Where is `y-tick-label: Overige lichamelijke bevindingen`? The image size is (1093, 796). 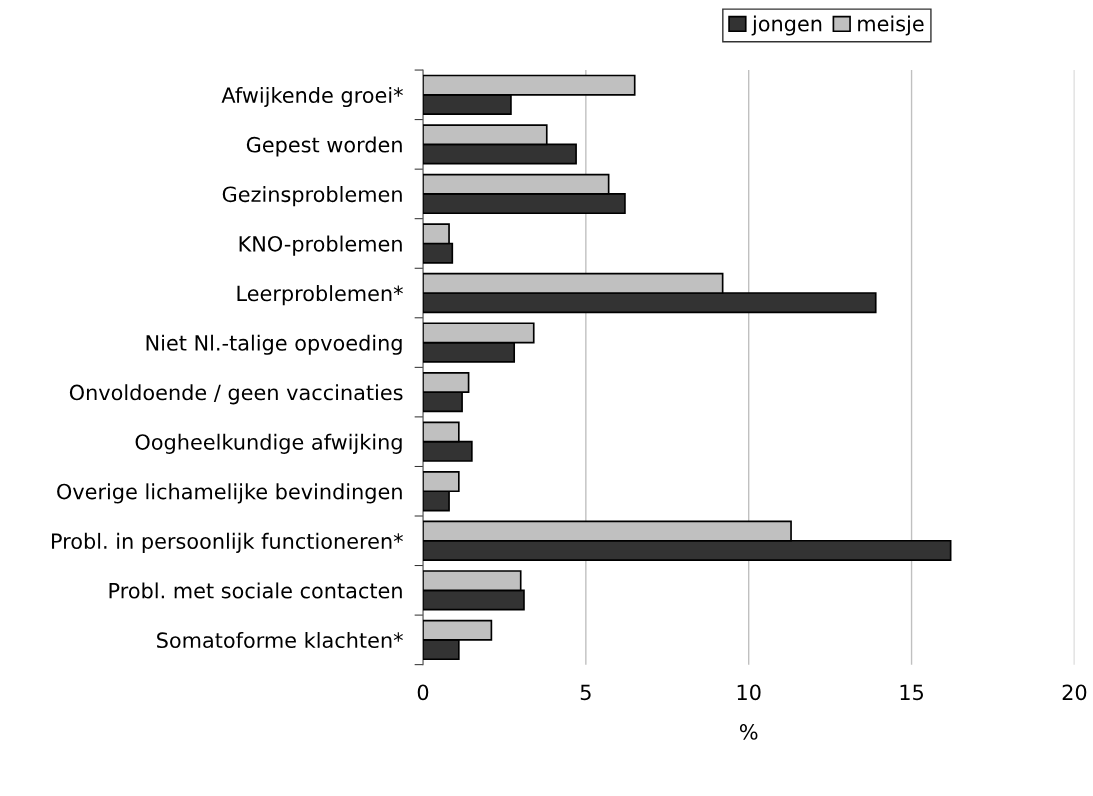 y-tick-label: Overige lichamelijke bevindingen is located at coordinates (229, 493).